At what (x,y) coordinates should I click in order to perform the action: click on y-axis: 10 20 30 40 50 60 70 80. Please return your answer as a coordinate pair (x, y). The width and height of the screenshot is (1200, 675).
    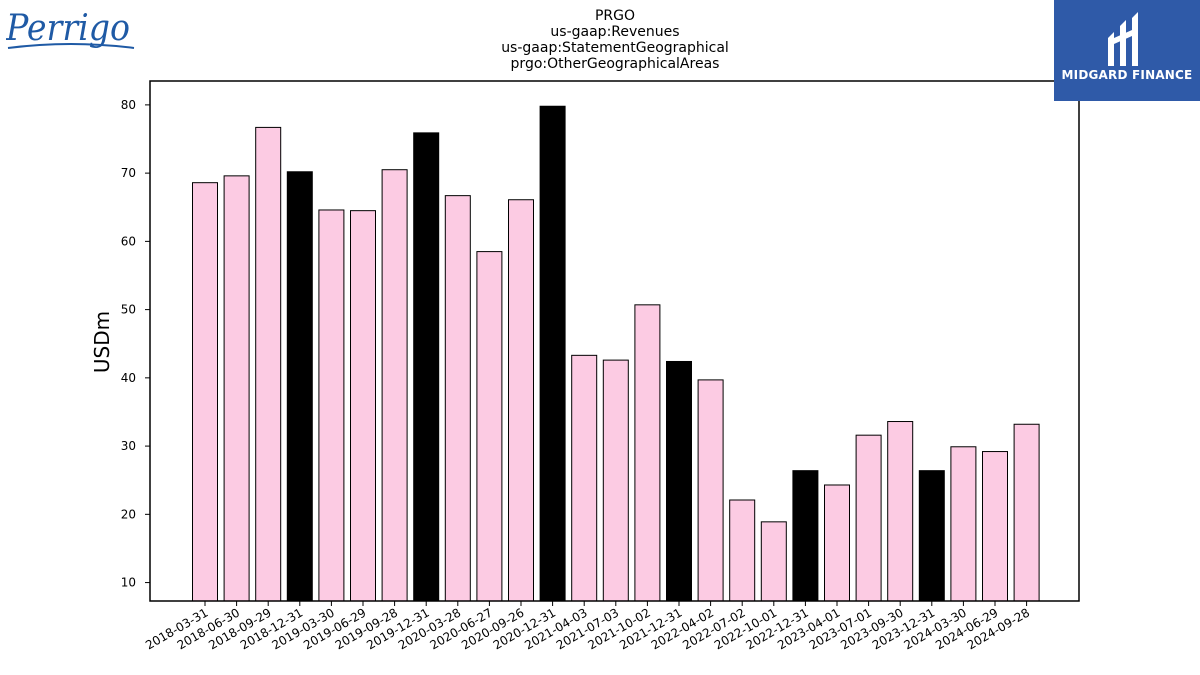
    Looking at the image, I should click on (135, 344).